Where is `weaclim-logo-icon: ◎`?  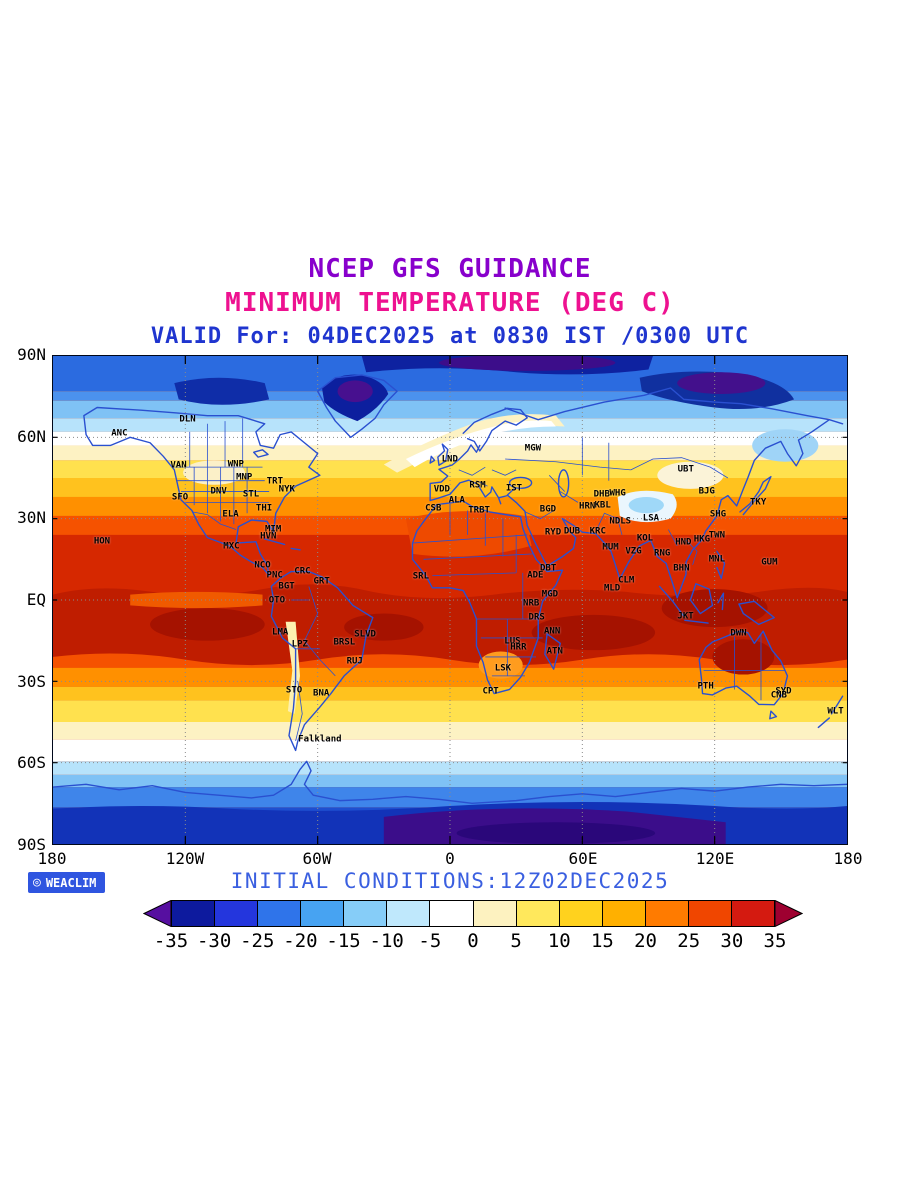 weaclim-logo-icon: ◎ is located at coordinates (37, 882).